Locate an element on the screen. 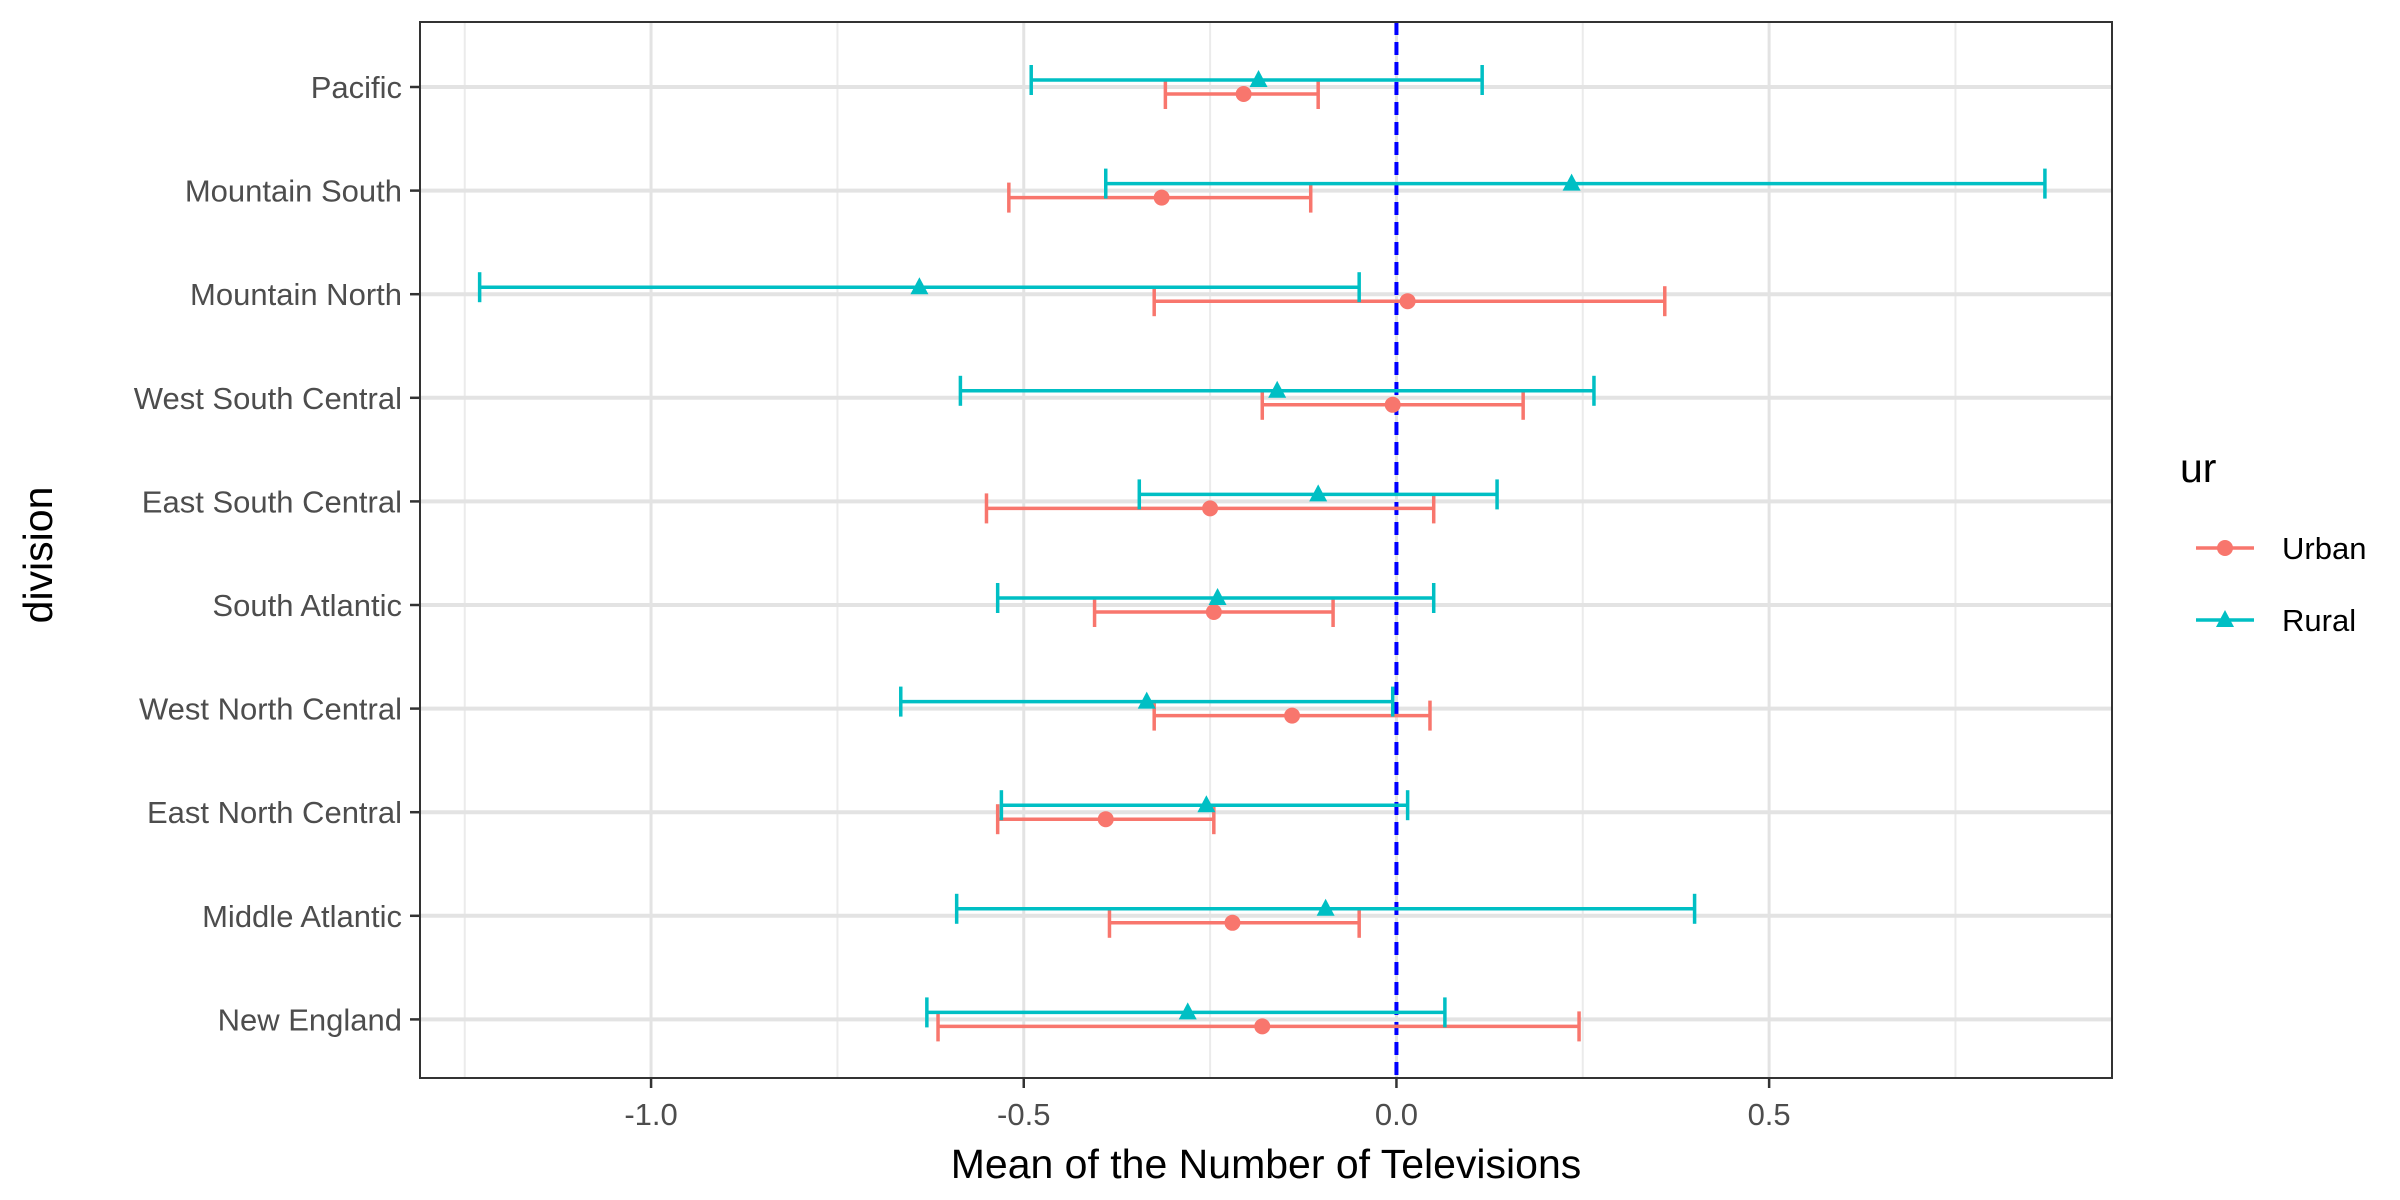  y-tick-label: East South Central is located at coordinates (272, 501).